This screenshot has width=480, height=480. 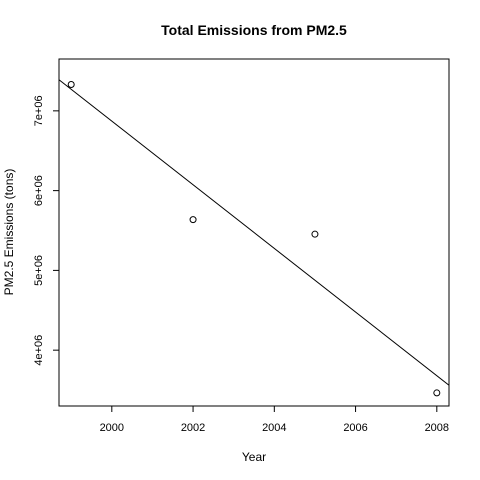 What do you see at coordinates (355, 428) in the screenshot?
I see `x-tick-label: 2006` at bounding box center [355, 428].